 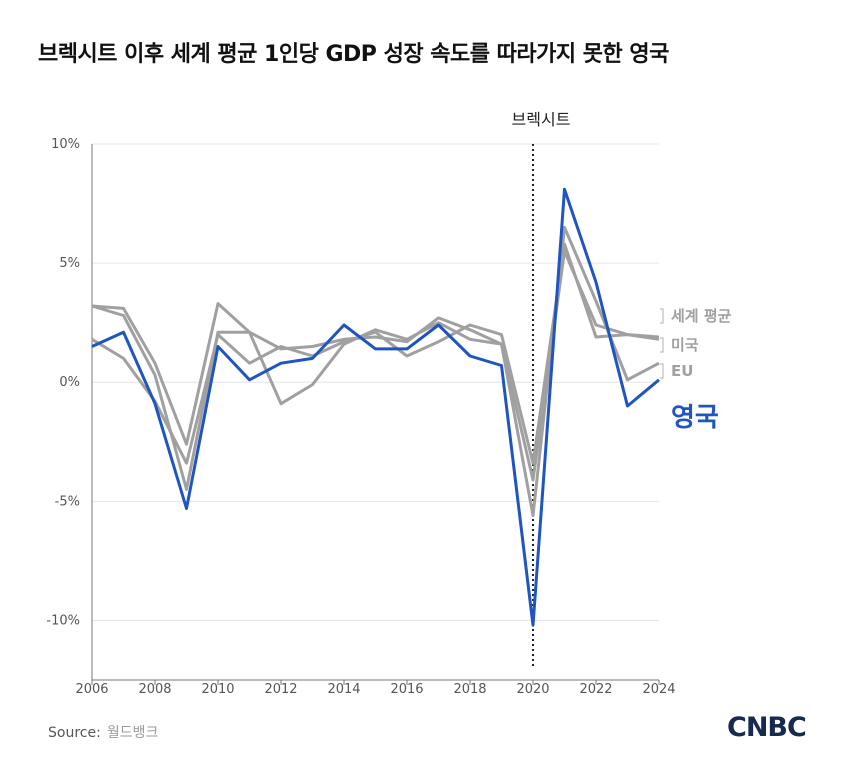 What do you see at coordinates (132, 733) in the screenshot?
I see `source-value: 월드뱅크` at bounding box center [132, 733].